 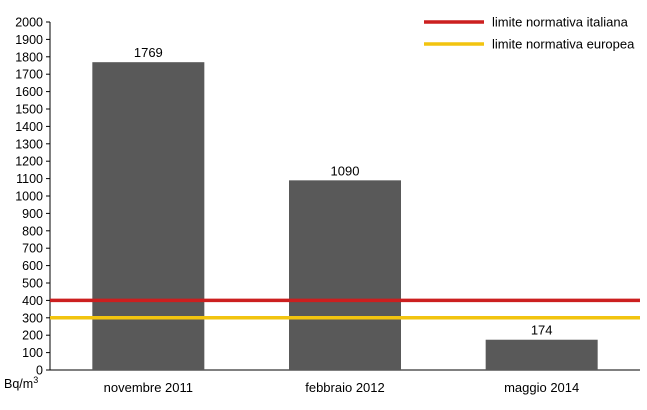 I want to click on legend-label: limite normativa europea, so click(x=563, y=44).